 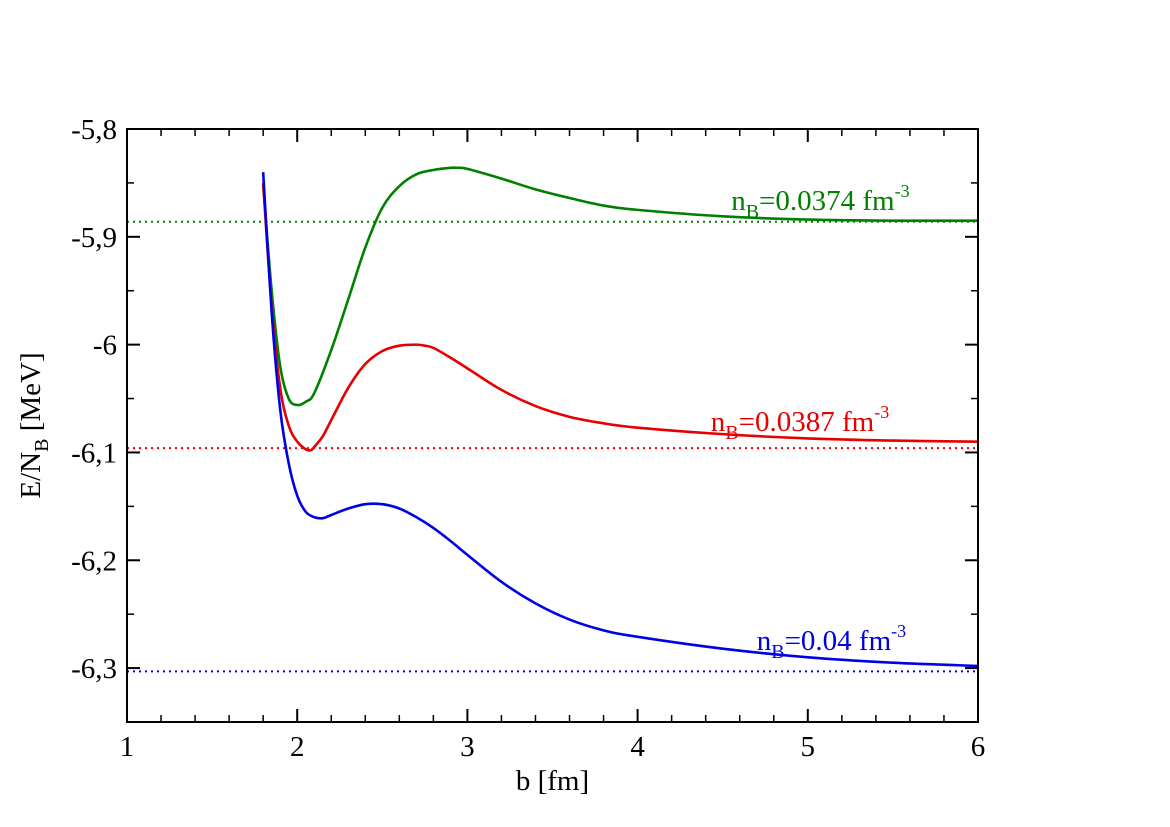 I want to click on x-tick-label: 6, so click(x=978, y=747).